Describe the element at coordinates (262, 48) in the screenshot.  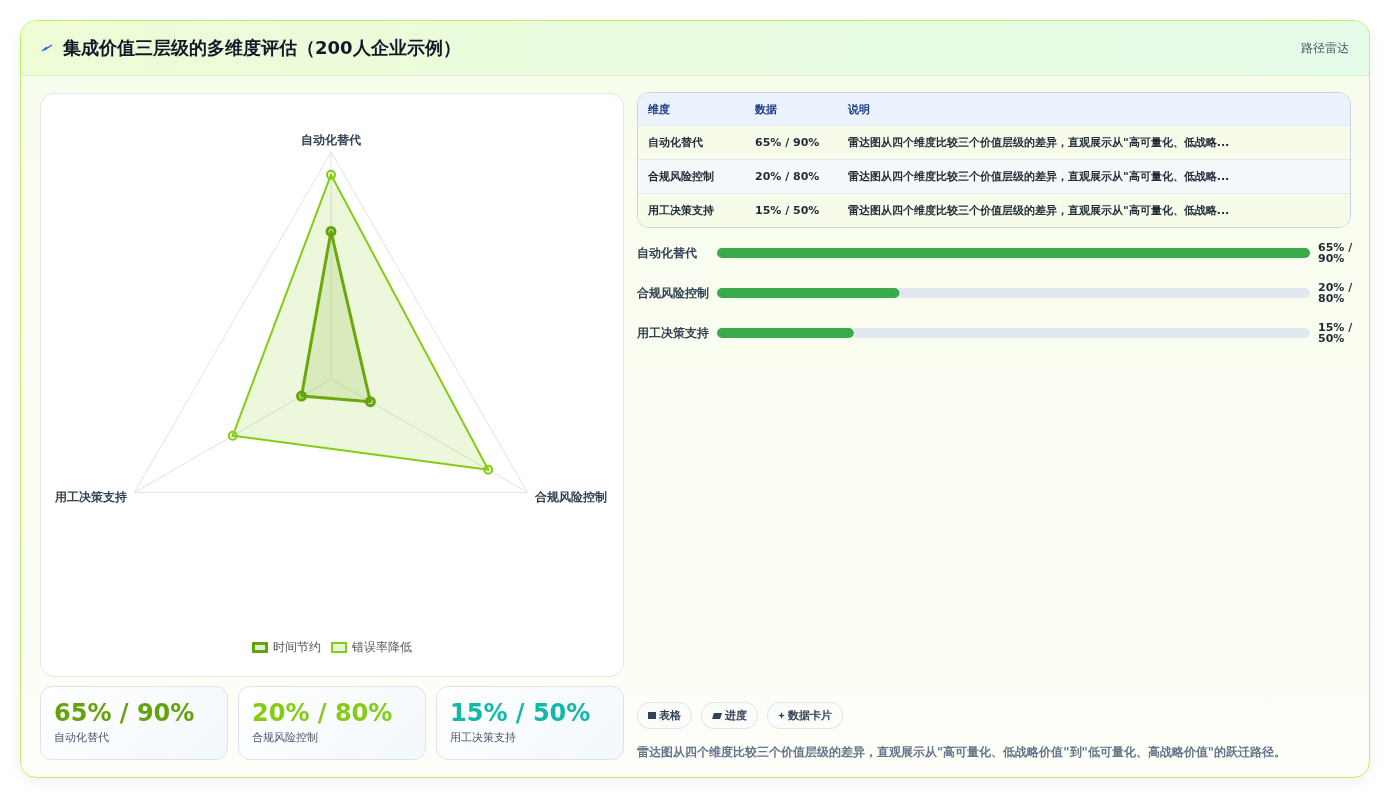
I see `chart-title: 集成价值三层级的多维度评估（200人企业示例）` at that location.